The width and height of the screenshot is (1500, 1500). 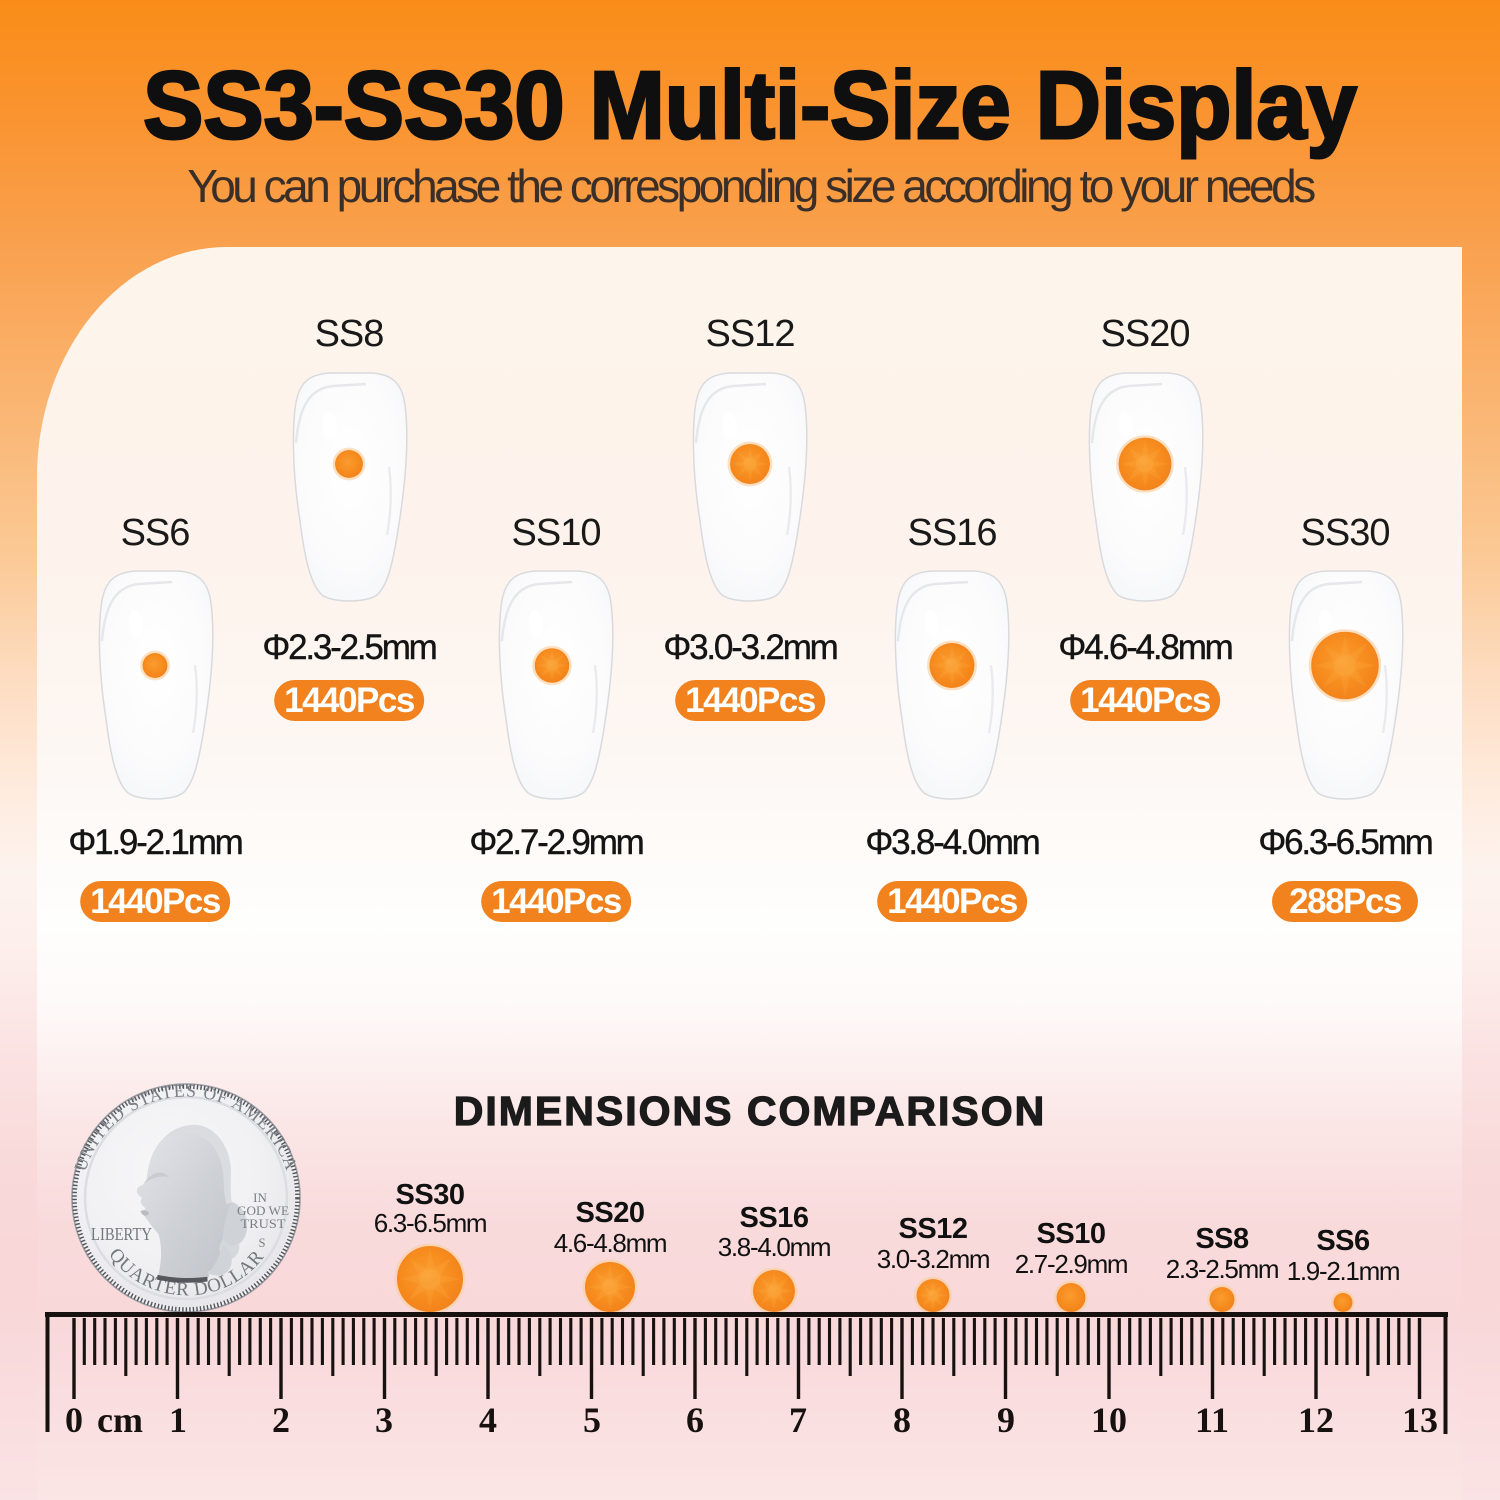 I want to click on svg-text: 6, so click(x=695, y=1420).